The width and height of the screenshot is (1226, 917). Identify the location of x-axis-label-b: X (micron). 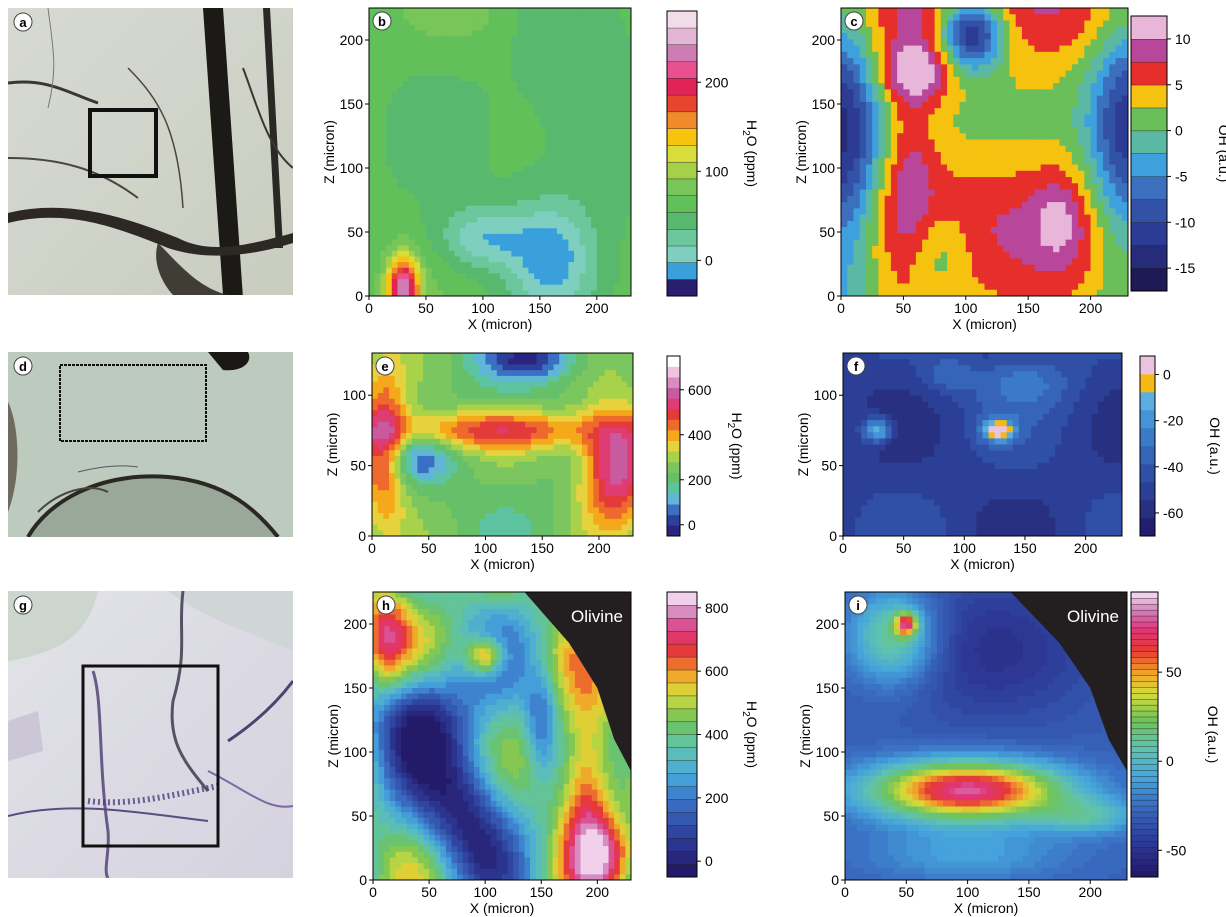
(500, 324).